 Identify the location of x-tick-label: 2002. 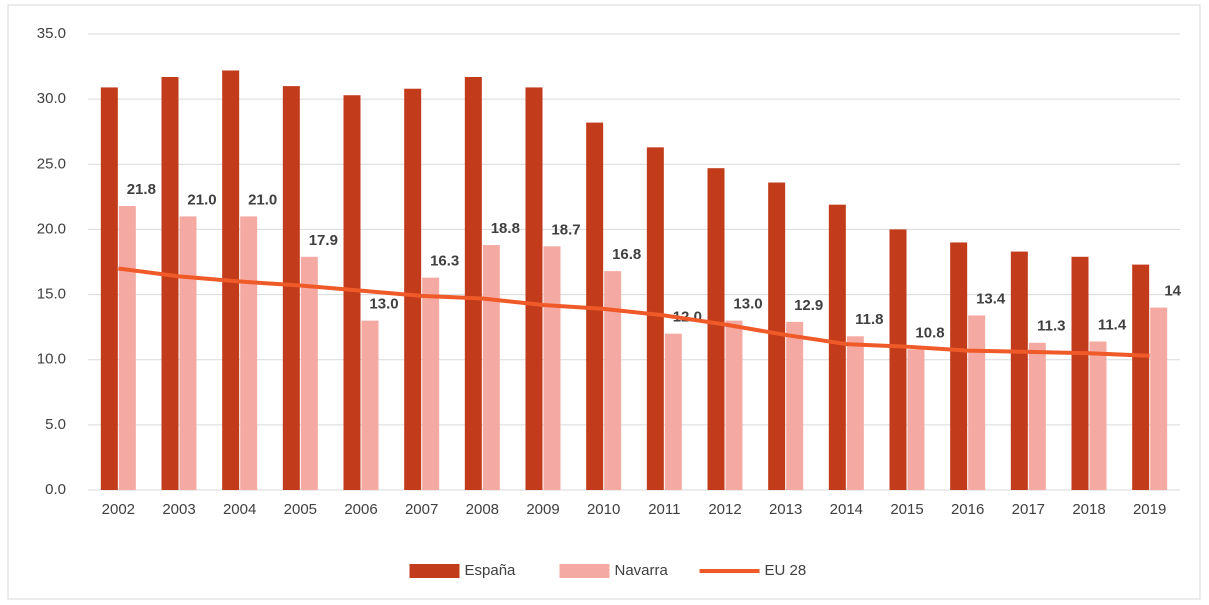
(118, 509).